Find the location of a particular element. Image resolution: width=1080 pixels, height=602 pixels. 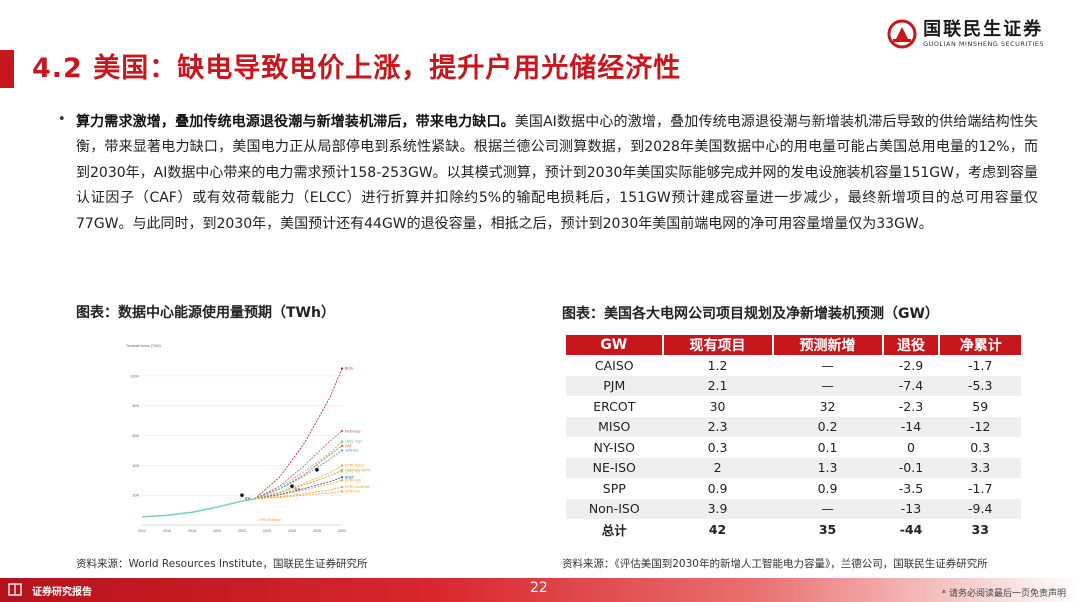

lead-sentence: 算力需求激增，叠加传统电源退役潮与新增装机滞后，带来电力缺口。 is located at coordinates (295, 122).